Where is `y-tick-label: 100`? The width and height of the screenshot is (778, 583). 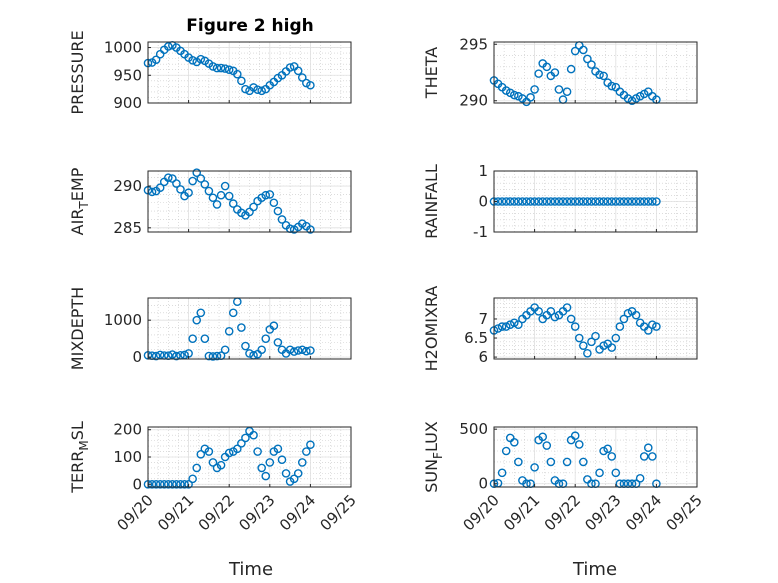 y-tick-label: 100 is located at coordinates (127, 457).